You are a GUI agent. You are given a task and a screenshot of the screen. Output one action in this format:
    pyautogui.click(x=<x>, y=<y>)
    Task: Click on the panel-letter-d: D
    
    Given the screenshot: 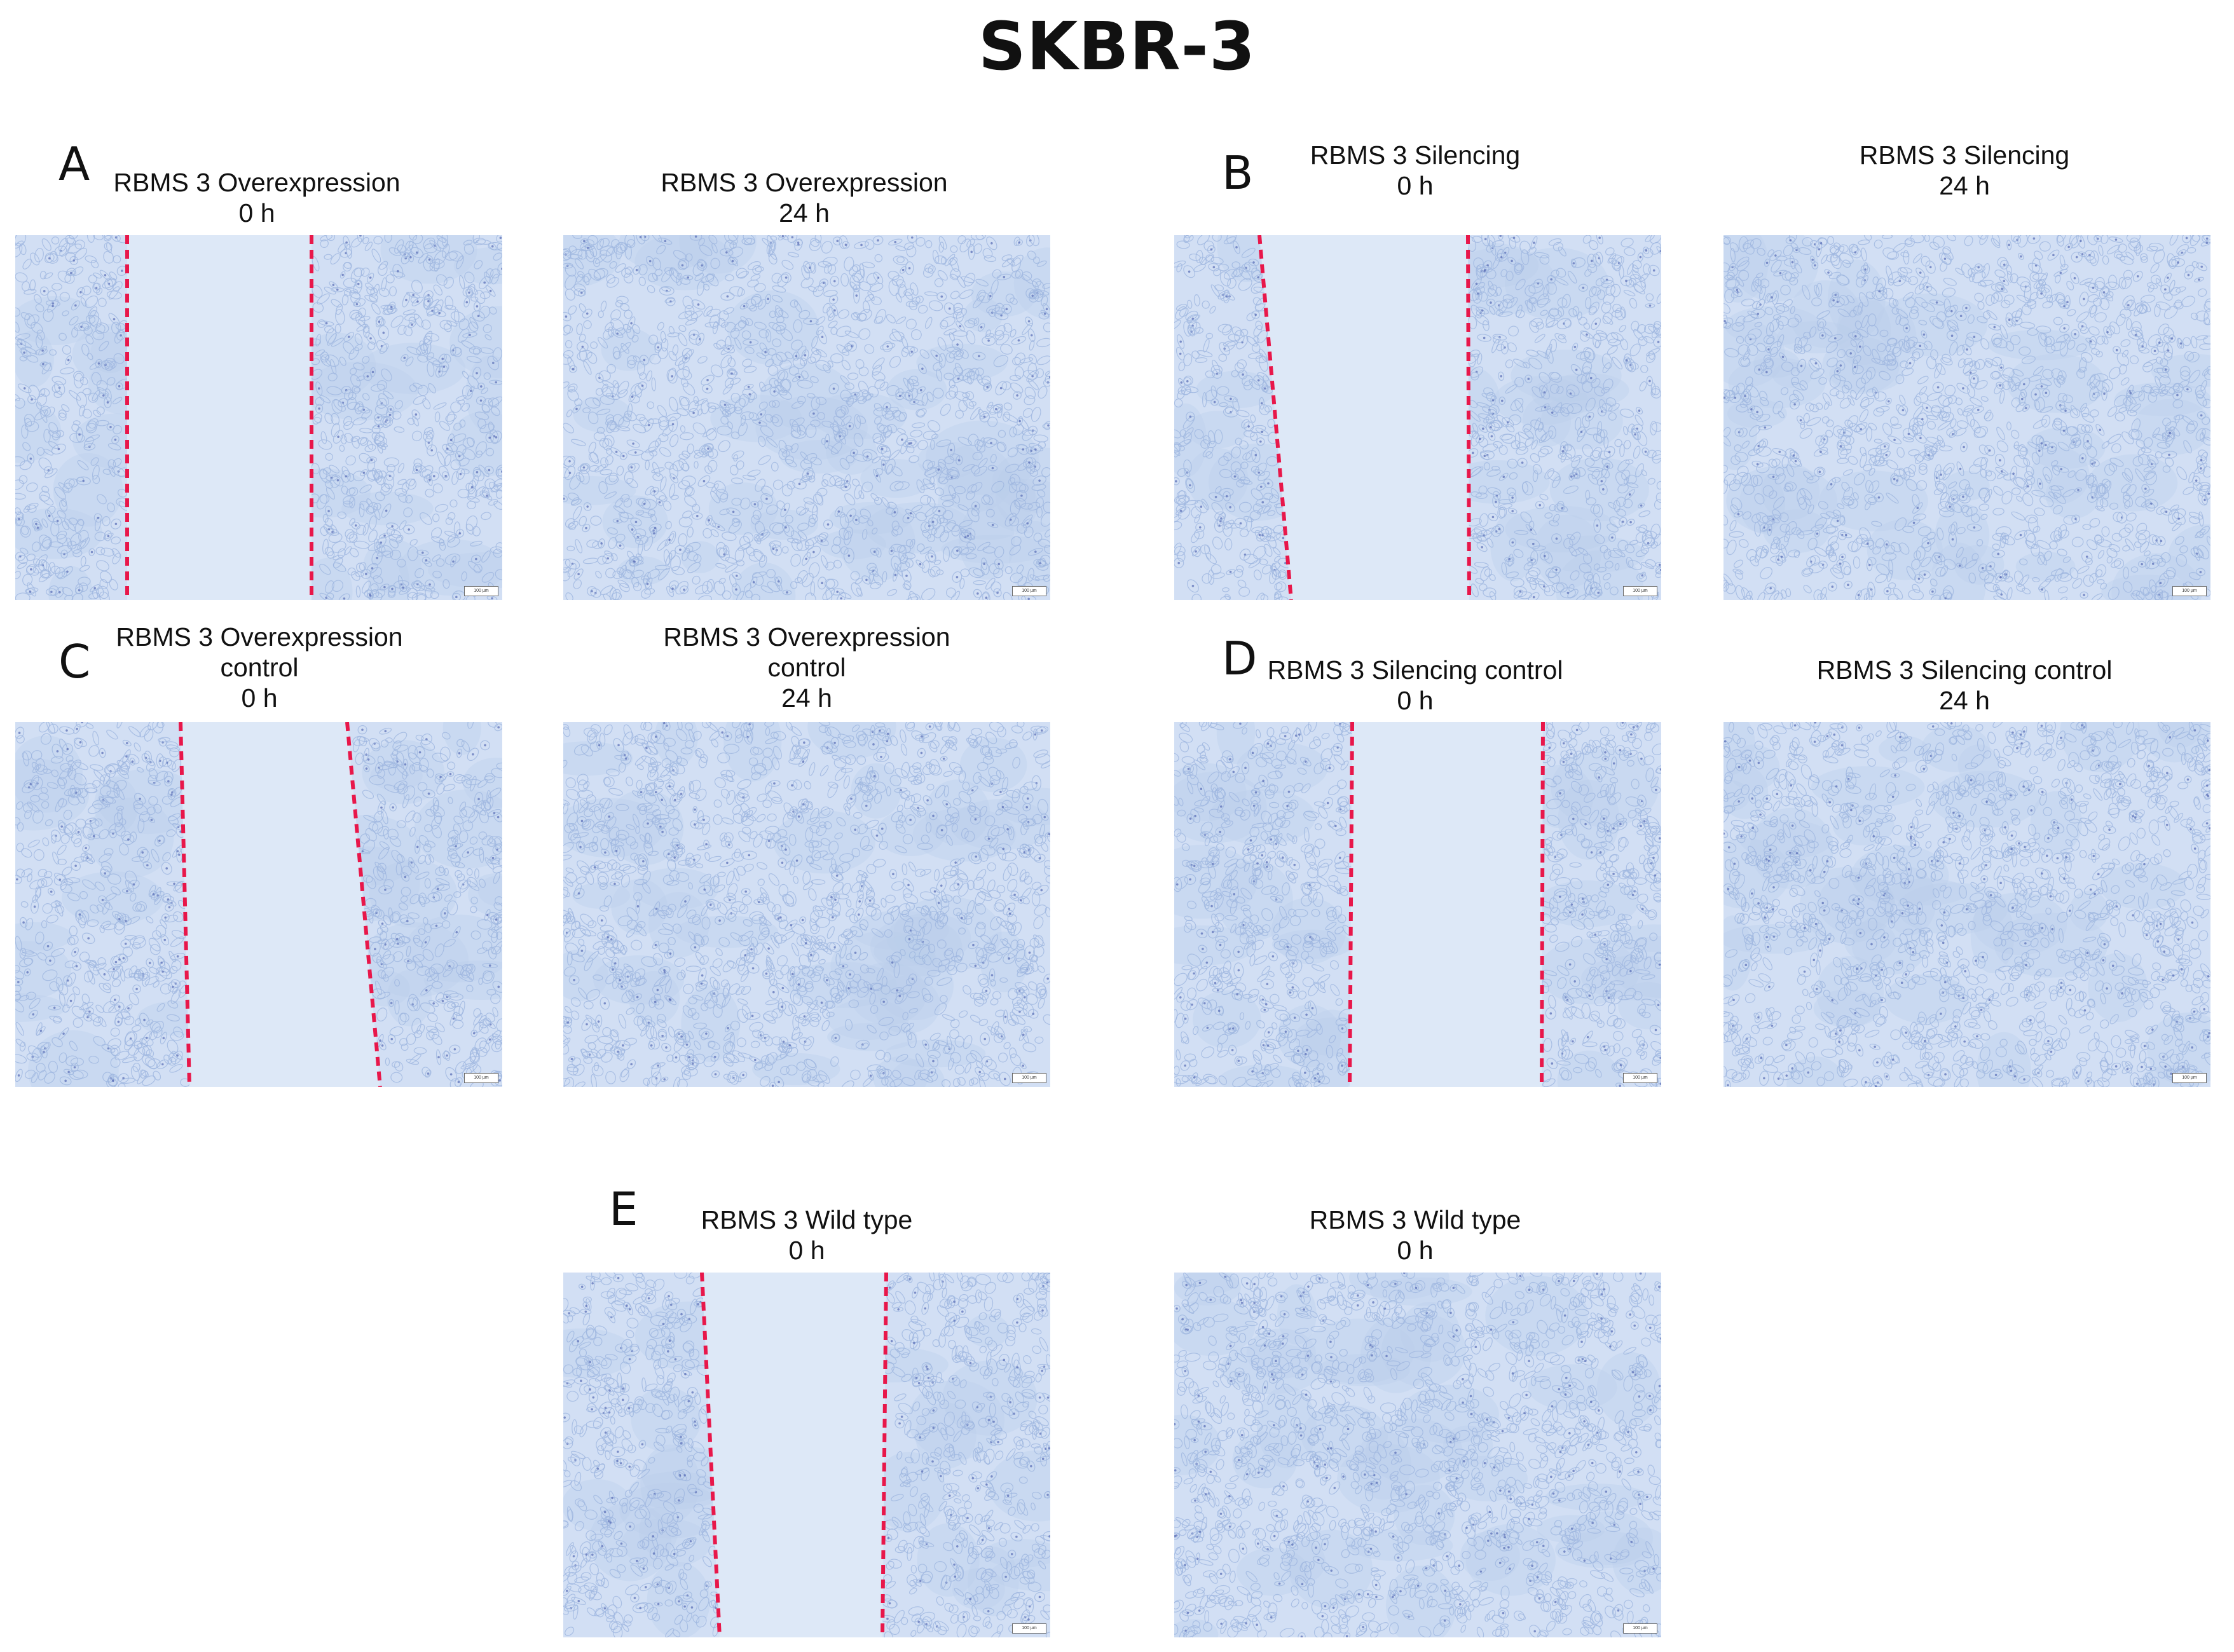 What is the action you would take?
    pyautogui.click(x=1239, y=658)
    